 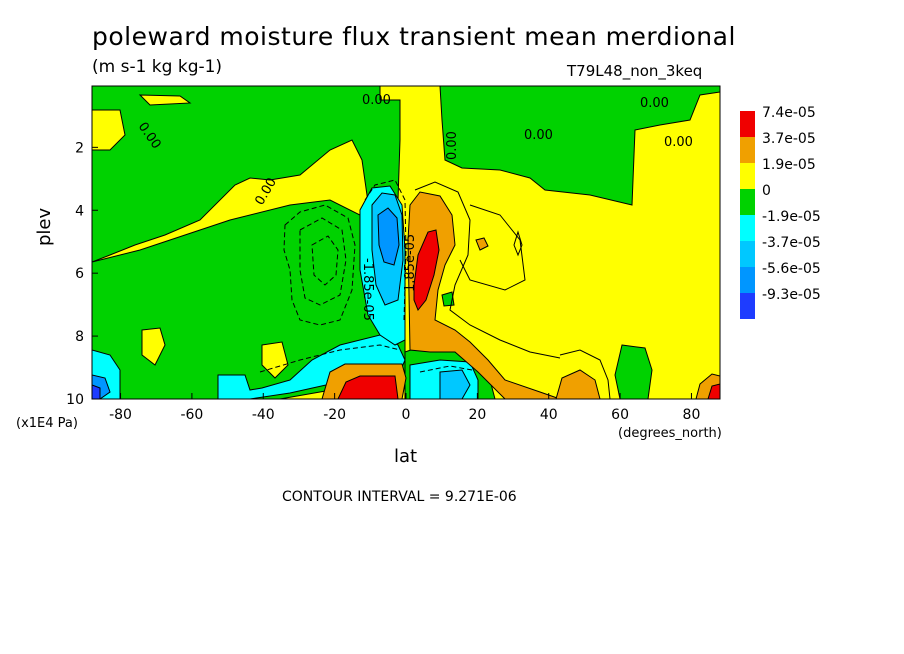 I want to click on legend-label: 0, so click(x=766, y=191).